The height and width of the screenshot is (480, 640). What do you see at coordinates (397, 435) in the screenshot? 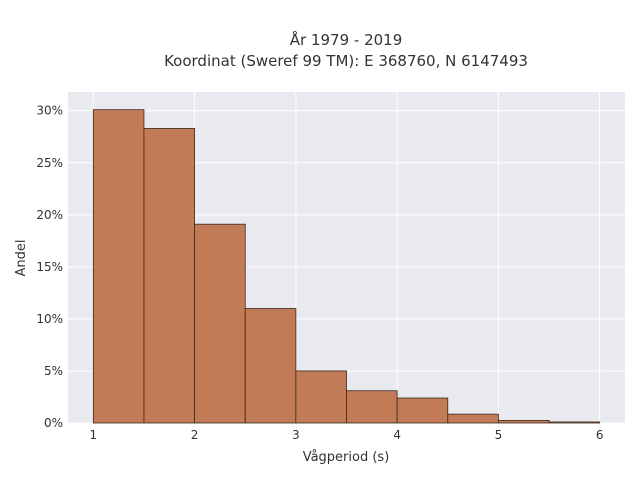
I see `x-tick-label: 4` at bounding box center [397, 435].